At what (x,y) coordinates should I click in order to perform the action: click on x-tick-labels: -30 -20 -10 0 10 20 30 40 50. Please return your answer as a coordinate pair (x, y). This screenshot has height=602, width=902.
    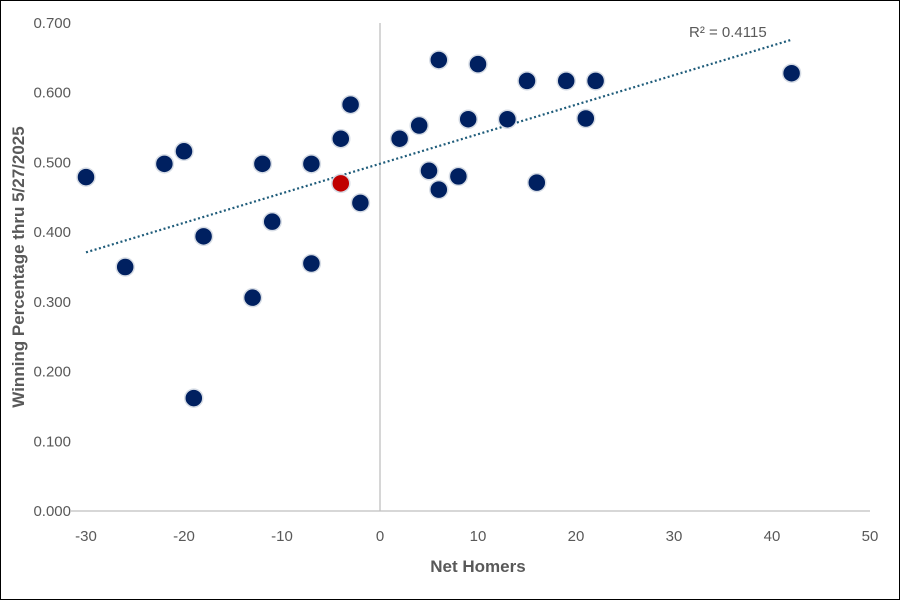
    Looking at the image, I should click on (476, 536).